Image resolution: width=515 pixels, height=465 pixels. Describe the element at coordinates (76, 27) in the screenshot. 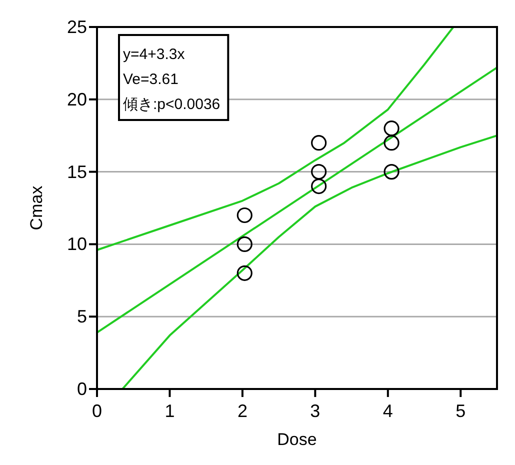

I see `y-tick-label: 25` at that location.